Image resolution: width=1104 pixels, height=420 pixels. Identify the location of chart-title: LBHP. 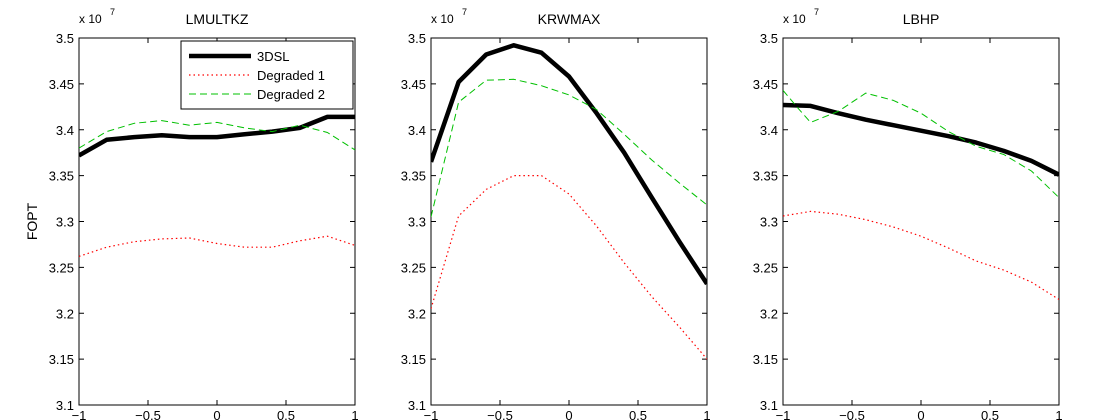
(921, 19).